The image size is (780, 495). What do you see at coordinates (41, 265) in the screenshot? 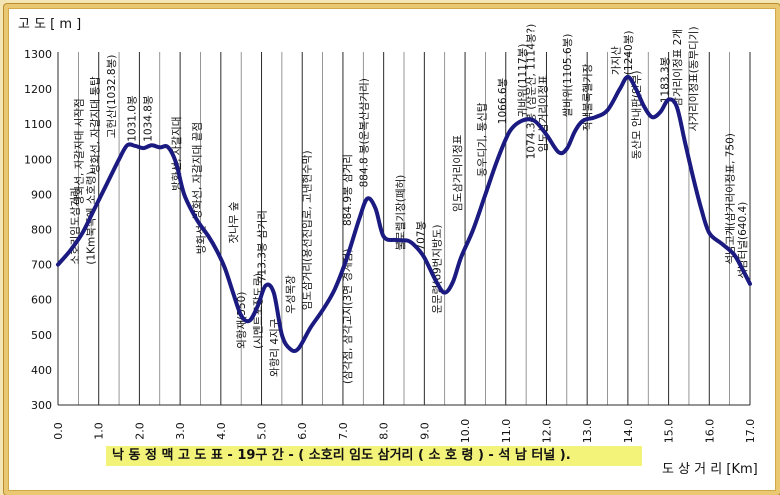
I see `y-tick-label: 700` at bounding box center [41, 265].